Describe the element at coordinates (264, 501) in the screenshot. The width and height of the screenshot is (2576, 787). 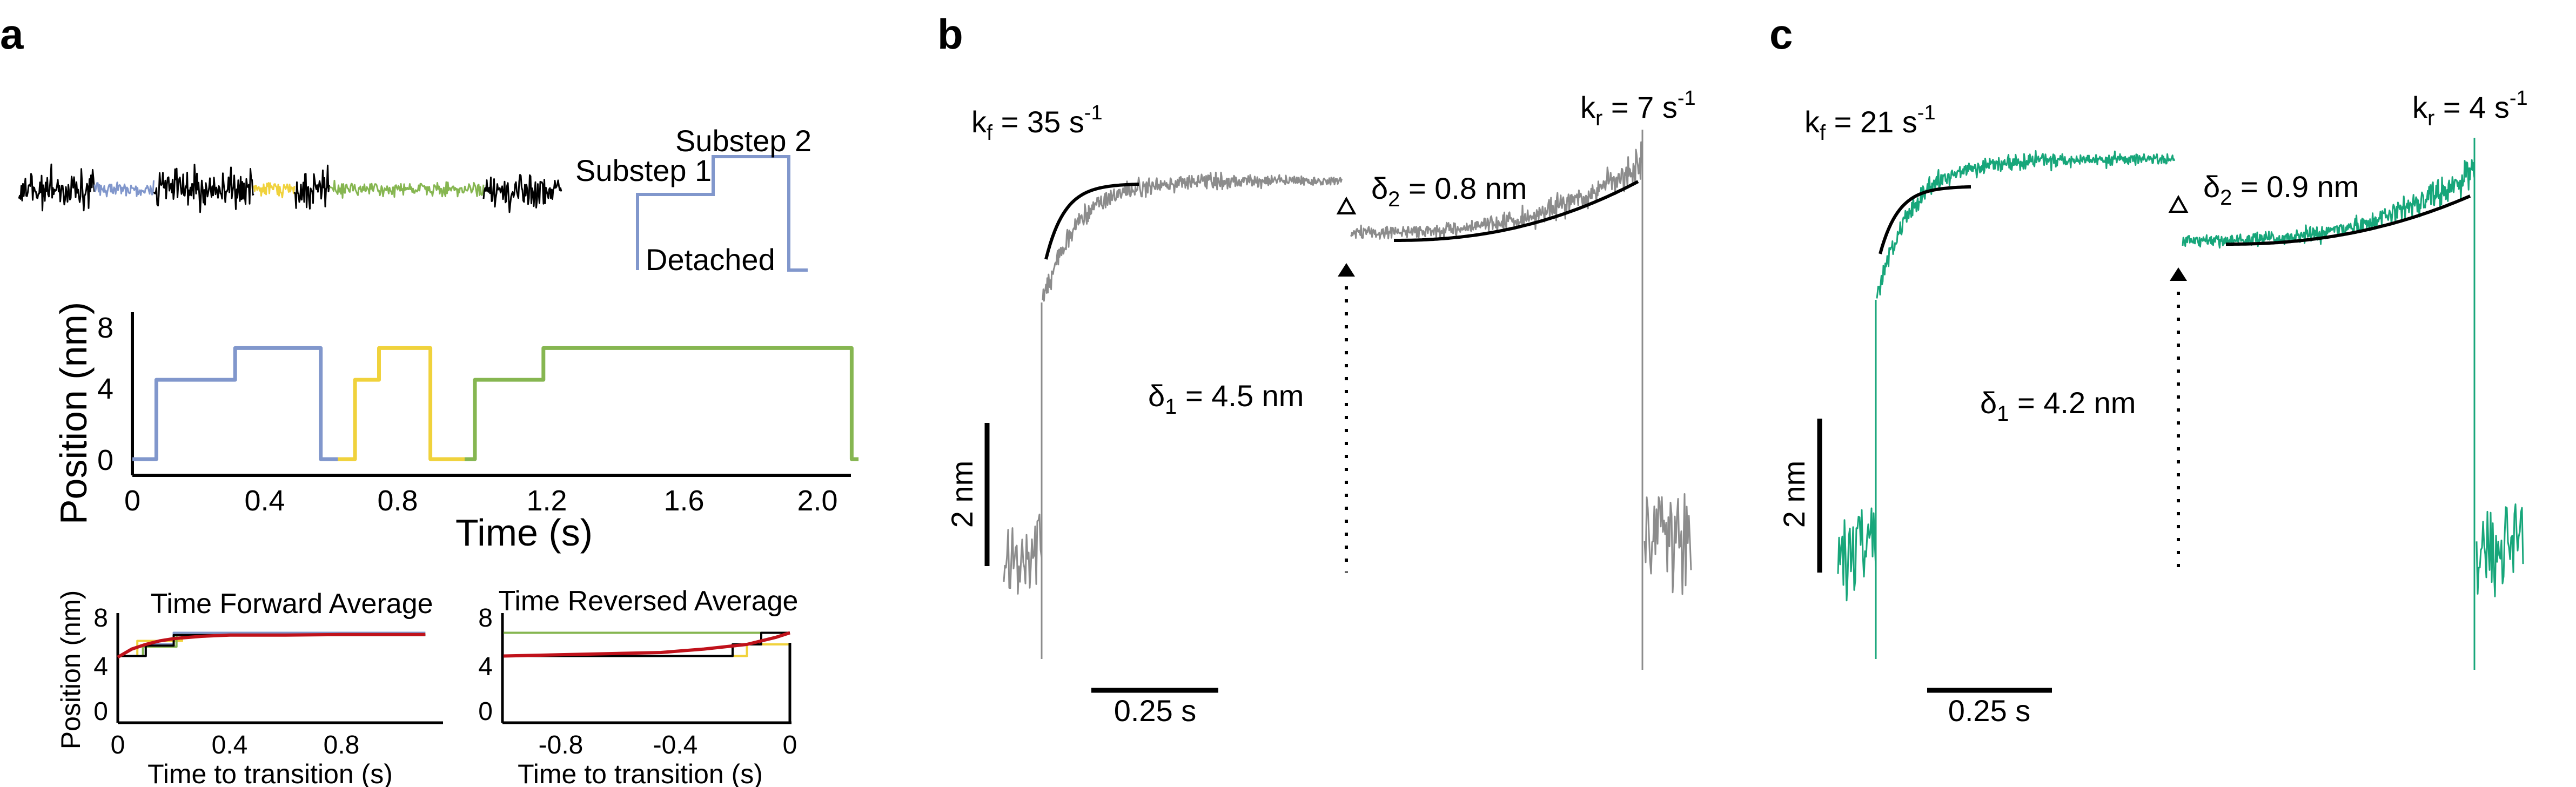
I see `step-chart-xtick-0.4: 0.4` at that location.